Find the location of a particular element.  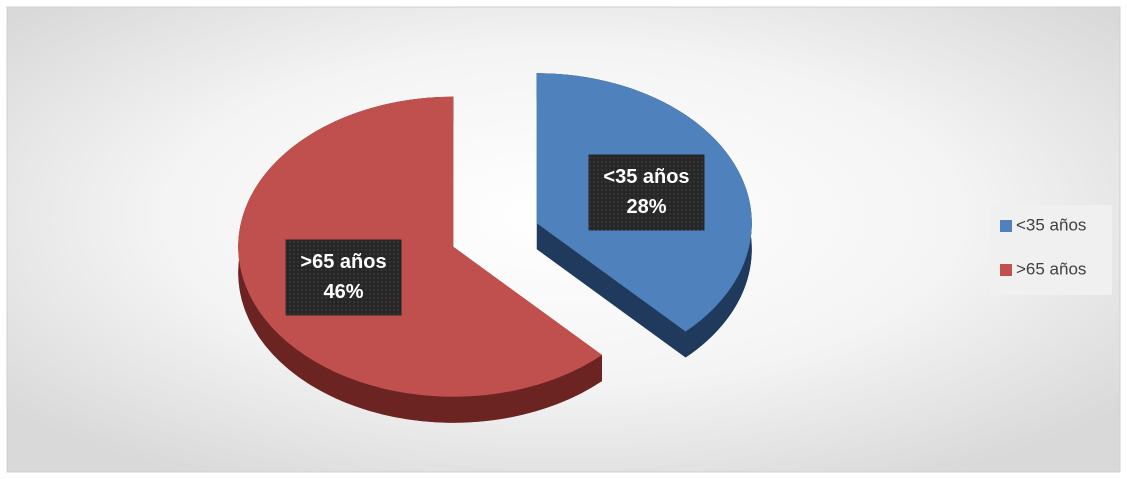

data-label-value: 28% is located at coordinates (646, 207).